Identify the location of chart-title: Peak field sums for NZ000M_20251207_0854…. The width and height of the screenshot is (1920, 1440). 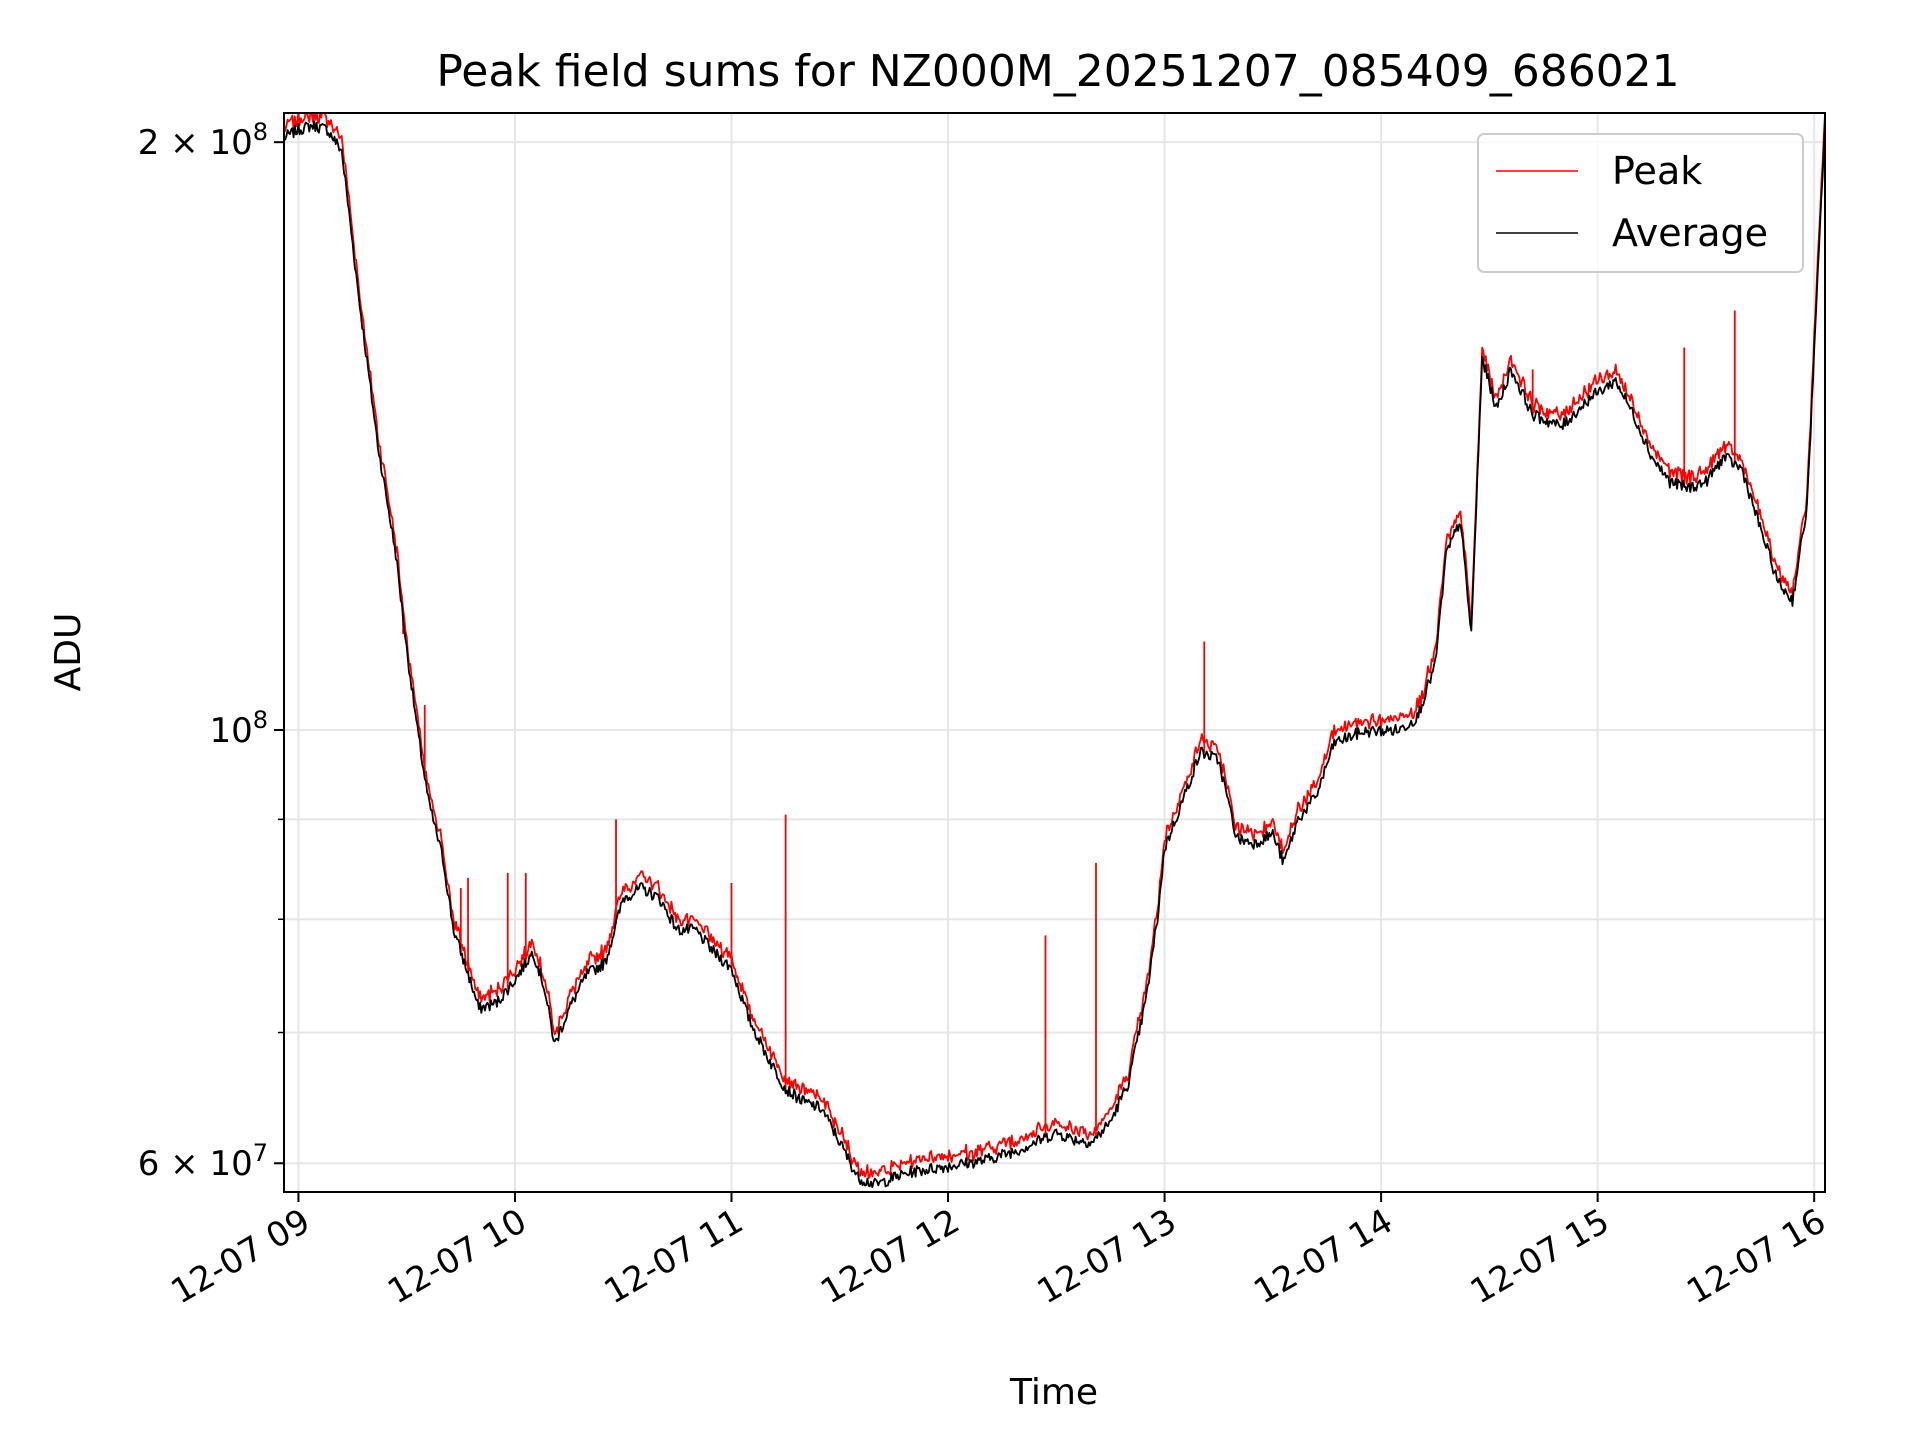
(1057, 71).